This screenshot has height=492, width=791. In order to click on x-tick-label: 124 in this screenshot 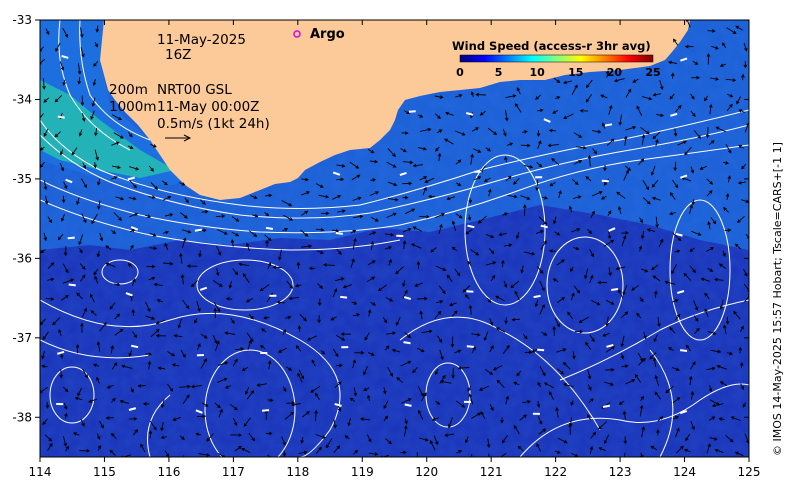, I will do `click(684, 472)`.